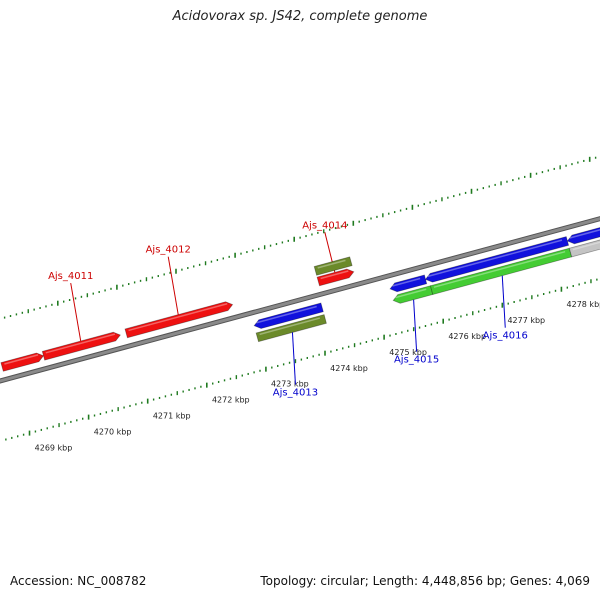 Image resolution: width=600 pixels, height=600 pixels. I want to click on gene-label: Ajs_4016, so click(505, 336).